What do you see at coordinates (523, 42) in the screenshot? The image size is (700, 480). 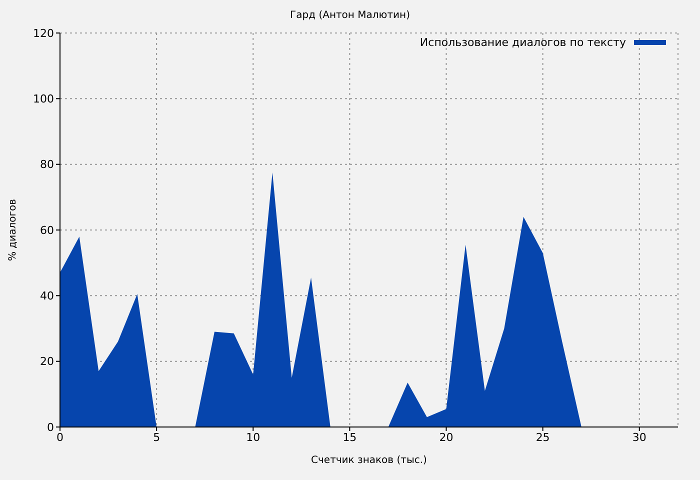 I see `legend-label: Использование диалогов по тексту` at bounding box center [523, 42].